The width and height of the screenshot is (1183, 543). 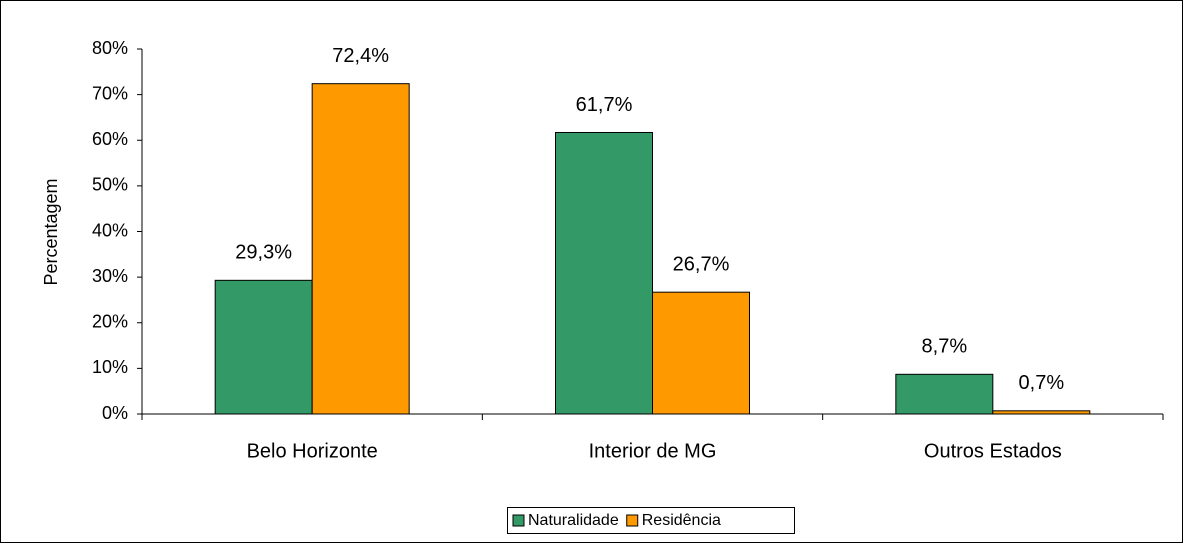 What do you see at coordinates (110, 185) in the screenshot?
I see `y-tick-label: 50%` at bounding box center [110, 185].